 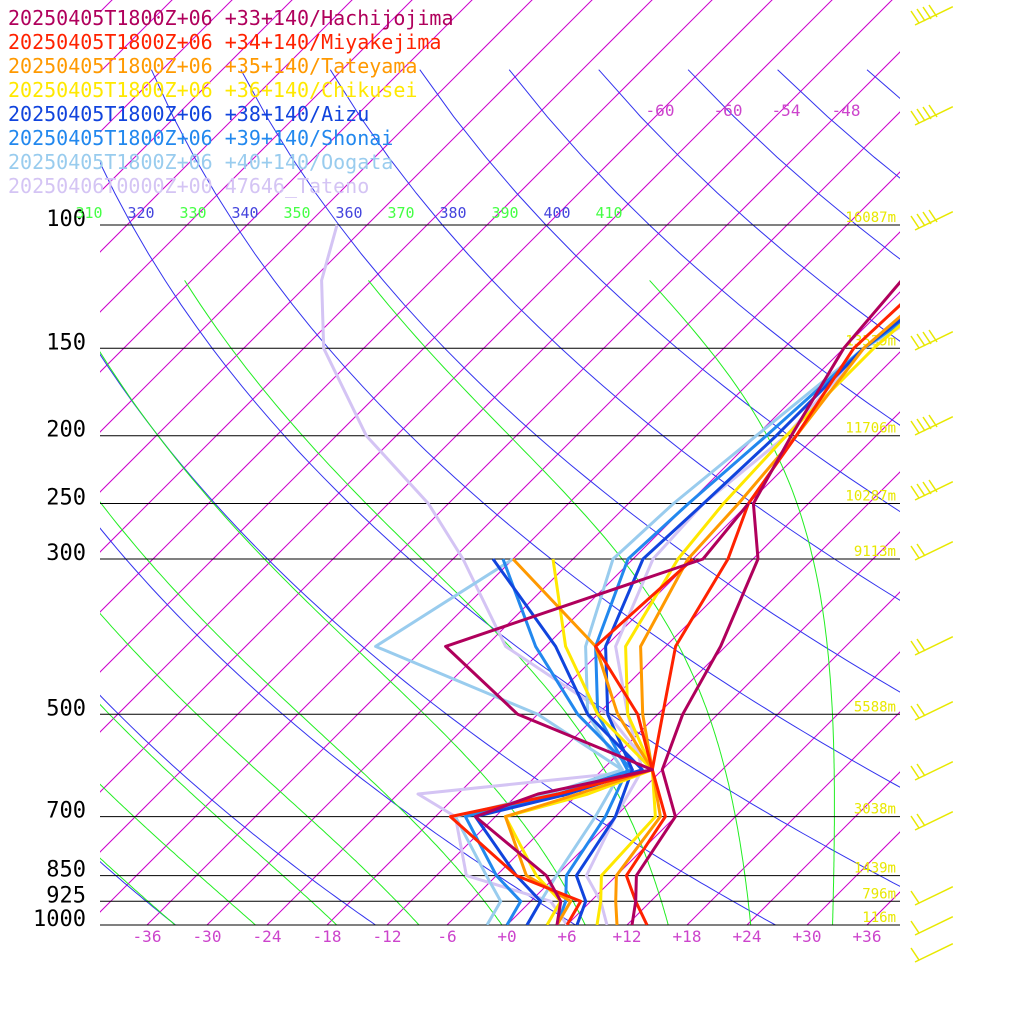 What do you see at coordinates (267, 936) in the screenshot?
I see `x-tick-label: -24` at bounding box center [267, 936].